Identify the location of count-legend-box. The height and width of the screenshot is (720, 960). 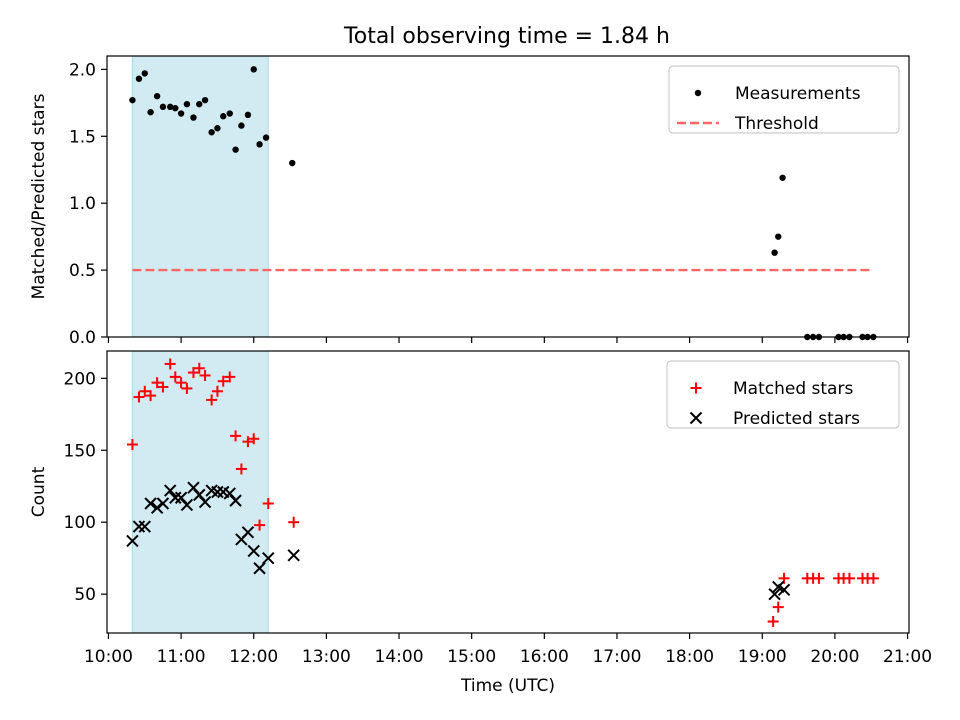
(783, 394).